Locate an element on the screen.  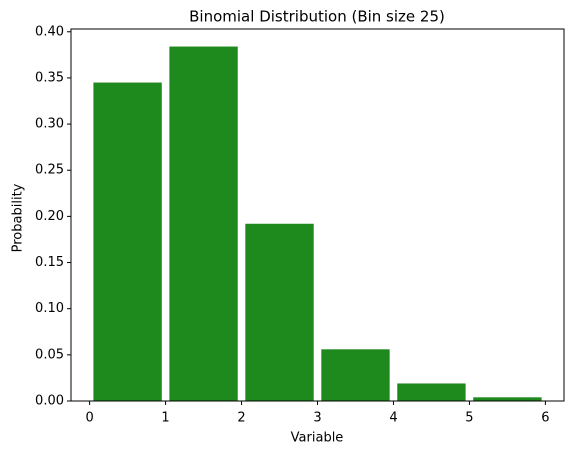
y-tick-label: 0.35 is located at coordinates (49, 77).